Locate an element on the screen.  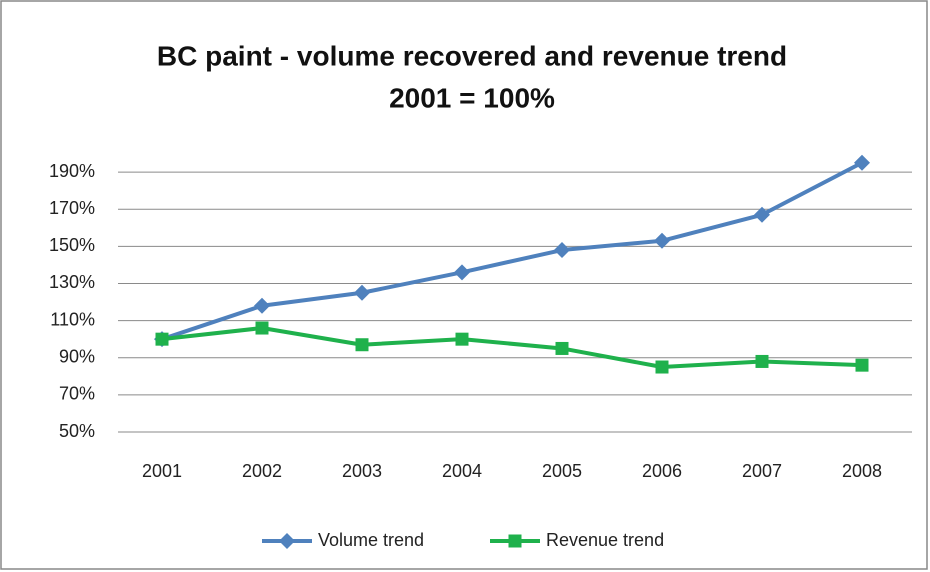
legend-label: Revenue trend is located at coordinates (605, 540).